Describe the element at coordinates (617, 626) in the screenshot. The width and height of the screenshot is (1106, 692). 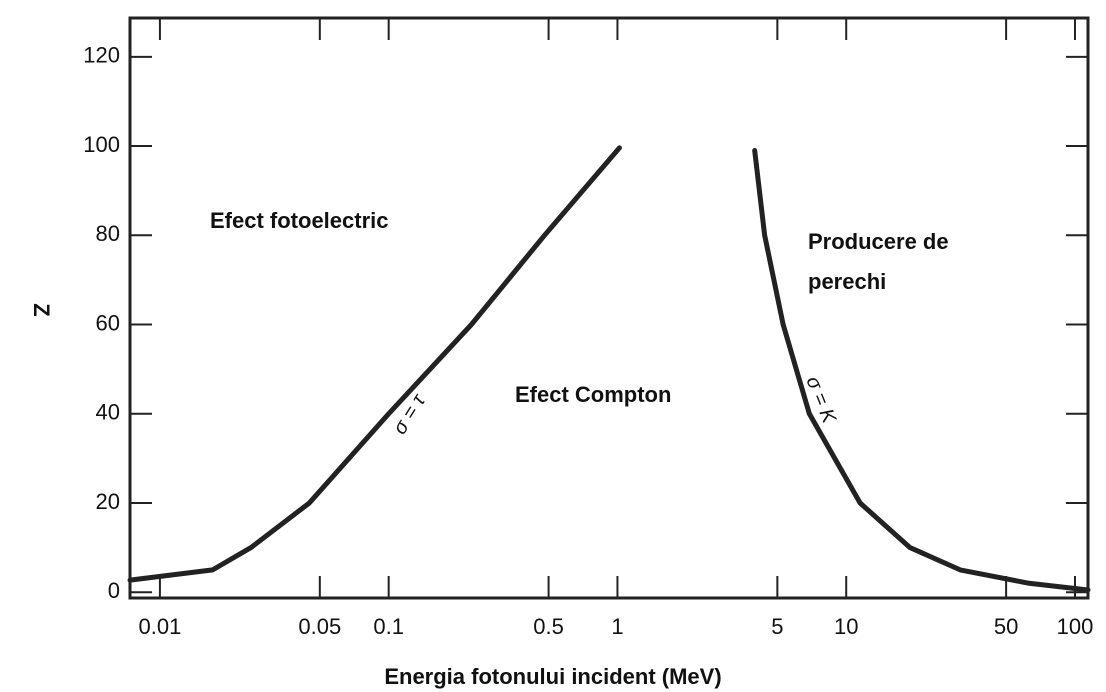
I see `x-tick-label: 1` at that location.